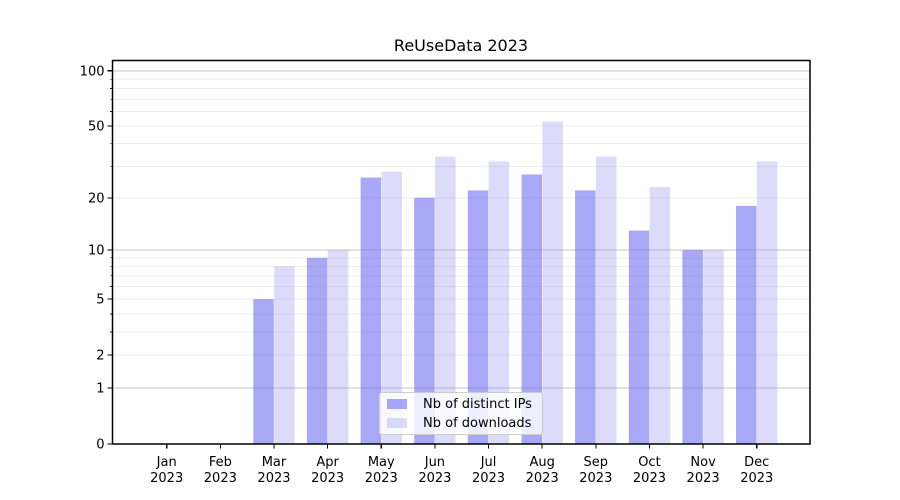 This screenshot has width=900, height=500. Describe the element at coordinates (531, 309) in the screenshot. I see `bar-distinct-ips-aug` at that location.